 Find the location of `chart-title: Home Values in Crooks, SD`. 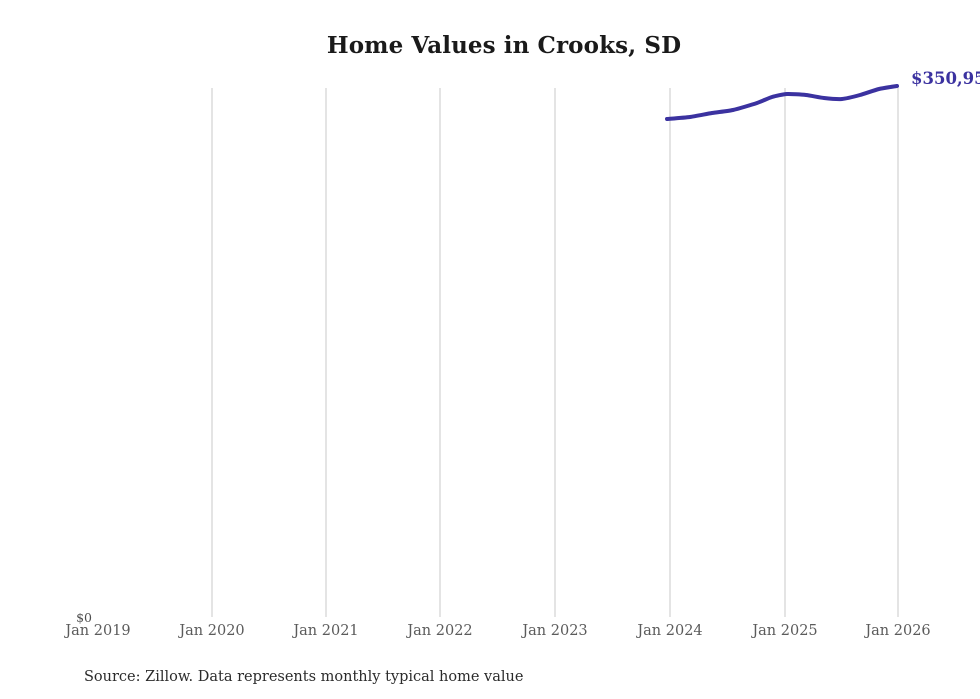

chart-title: Home Values in Crooks, SD is located at coordinates (504, 45).